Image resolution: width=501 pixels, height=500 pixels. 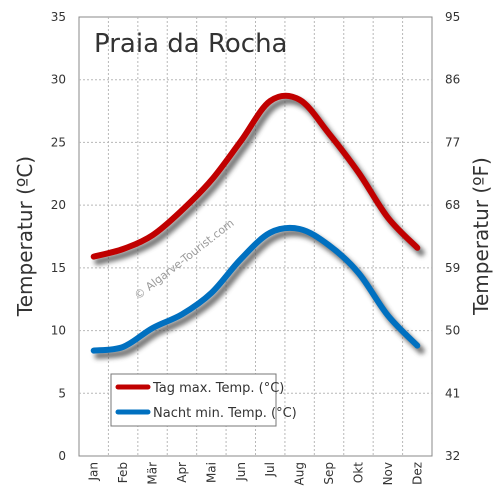 I want to click on x-tick-label: Okt, so click(x=358, y=472).